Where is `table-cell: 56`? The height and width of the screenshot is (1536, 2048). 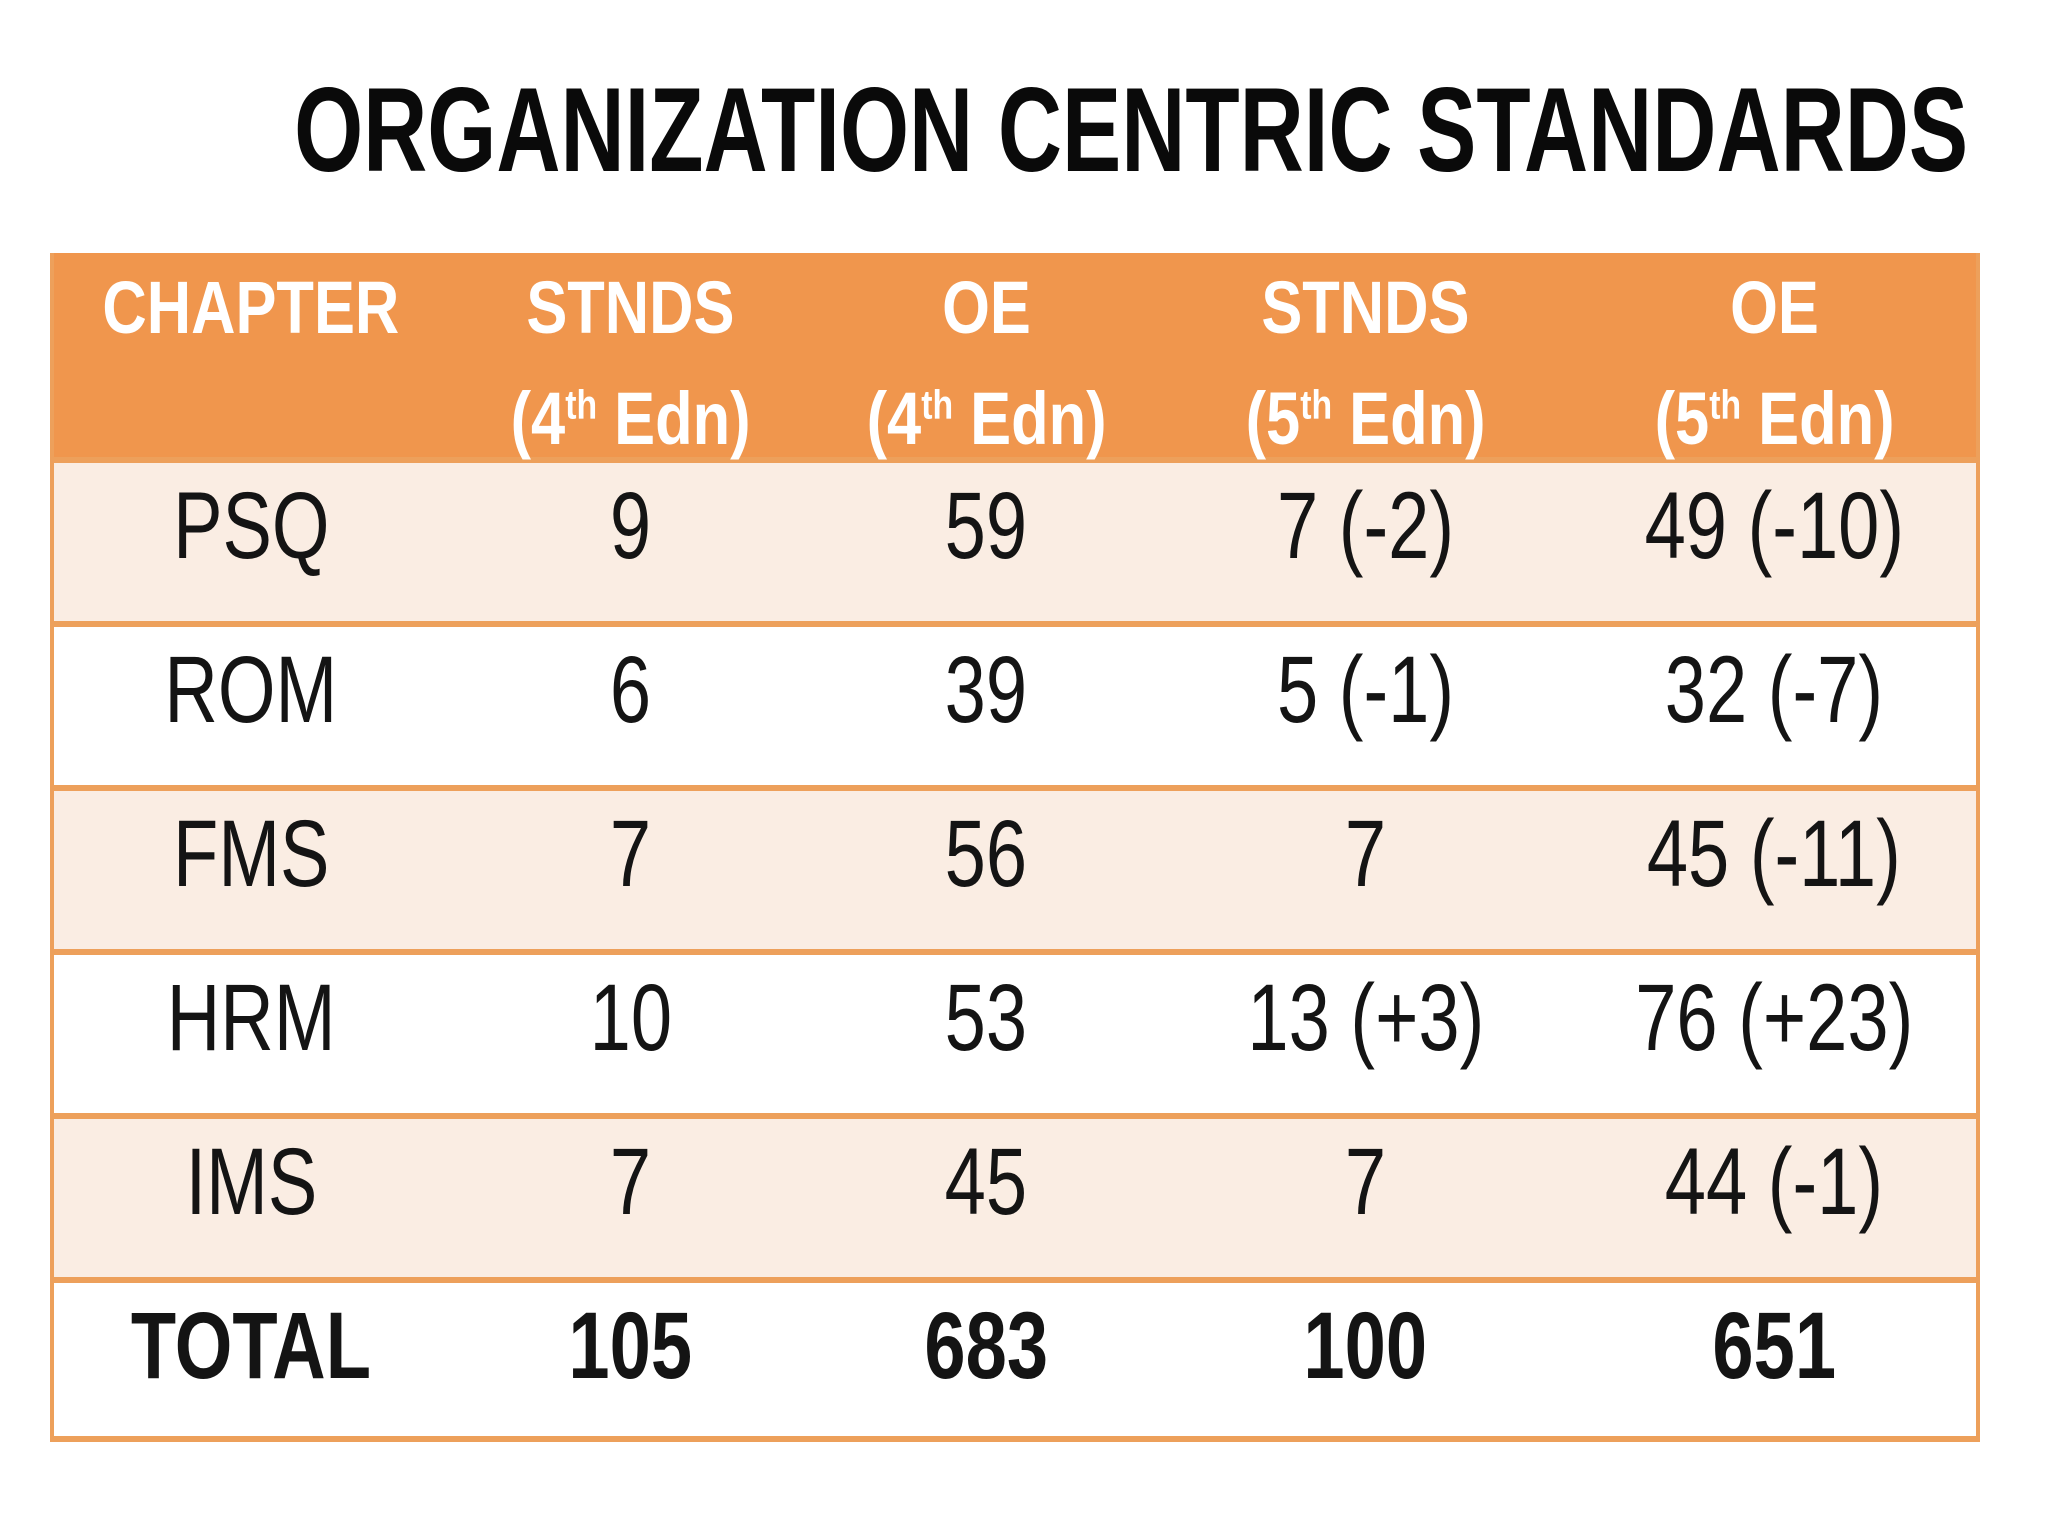
table-cell: 56 is located at coordinates (986, 873).